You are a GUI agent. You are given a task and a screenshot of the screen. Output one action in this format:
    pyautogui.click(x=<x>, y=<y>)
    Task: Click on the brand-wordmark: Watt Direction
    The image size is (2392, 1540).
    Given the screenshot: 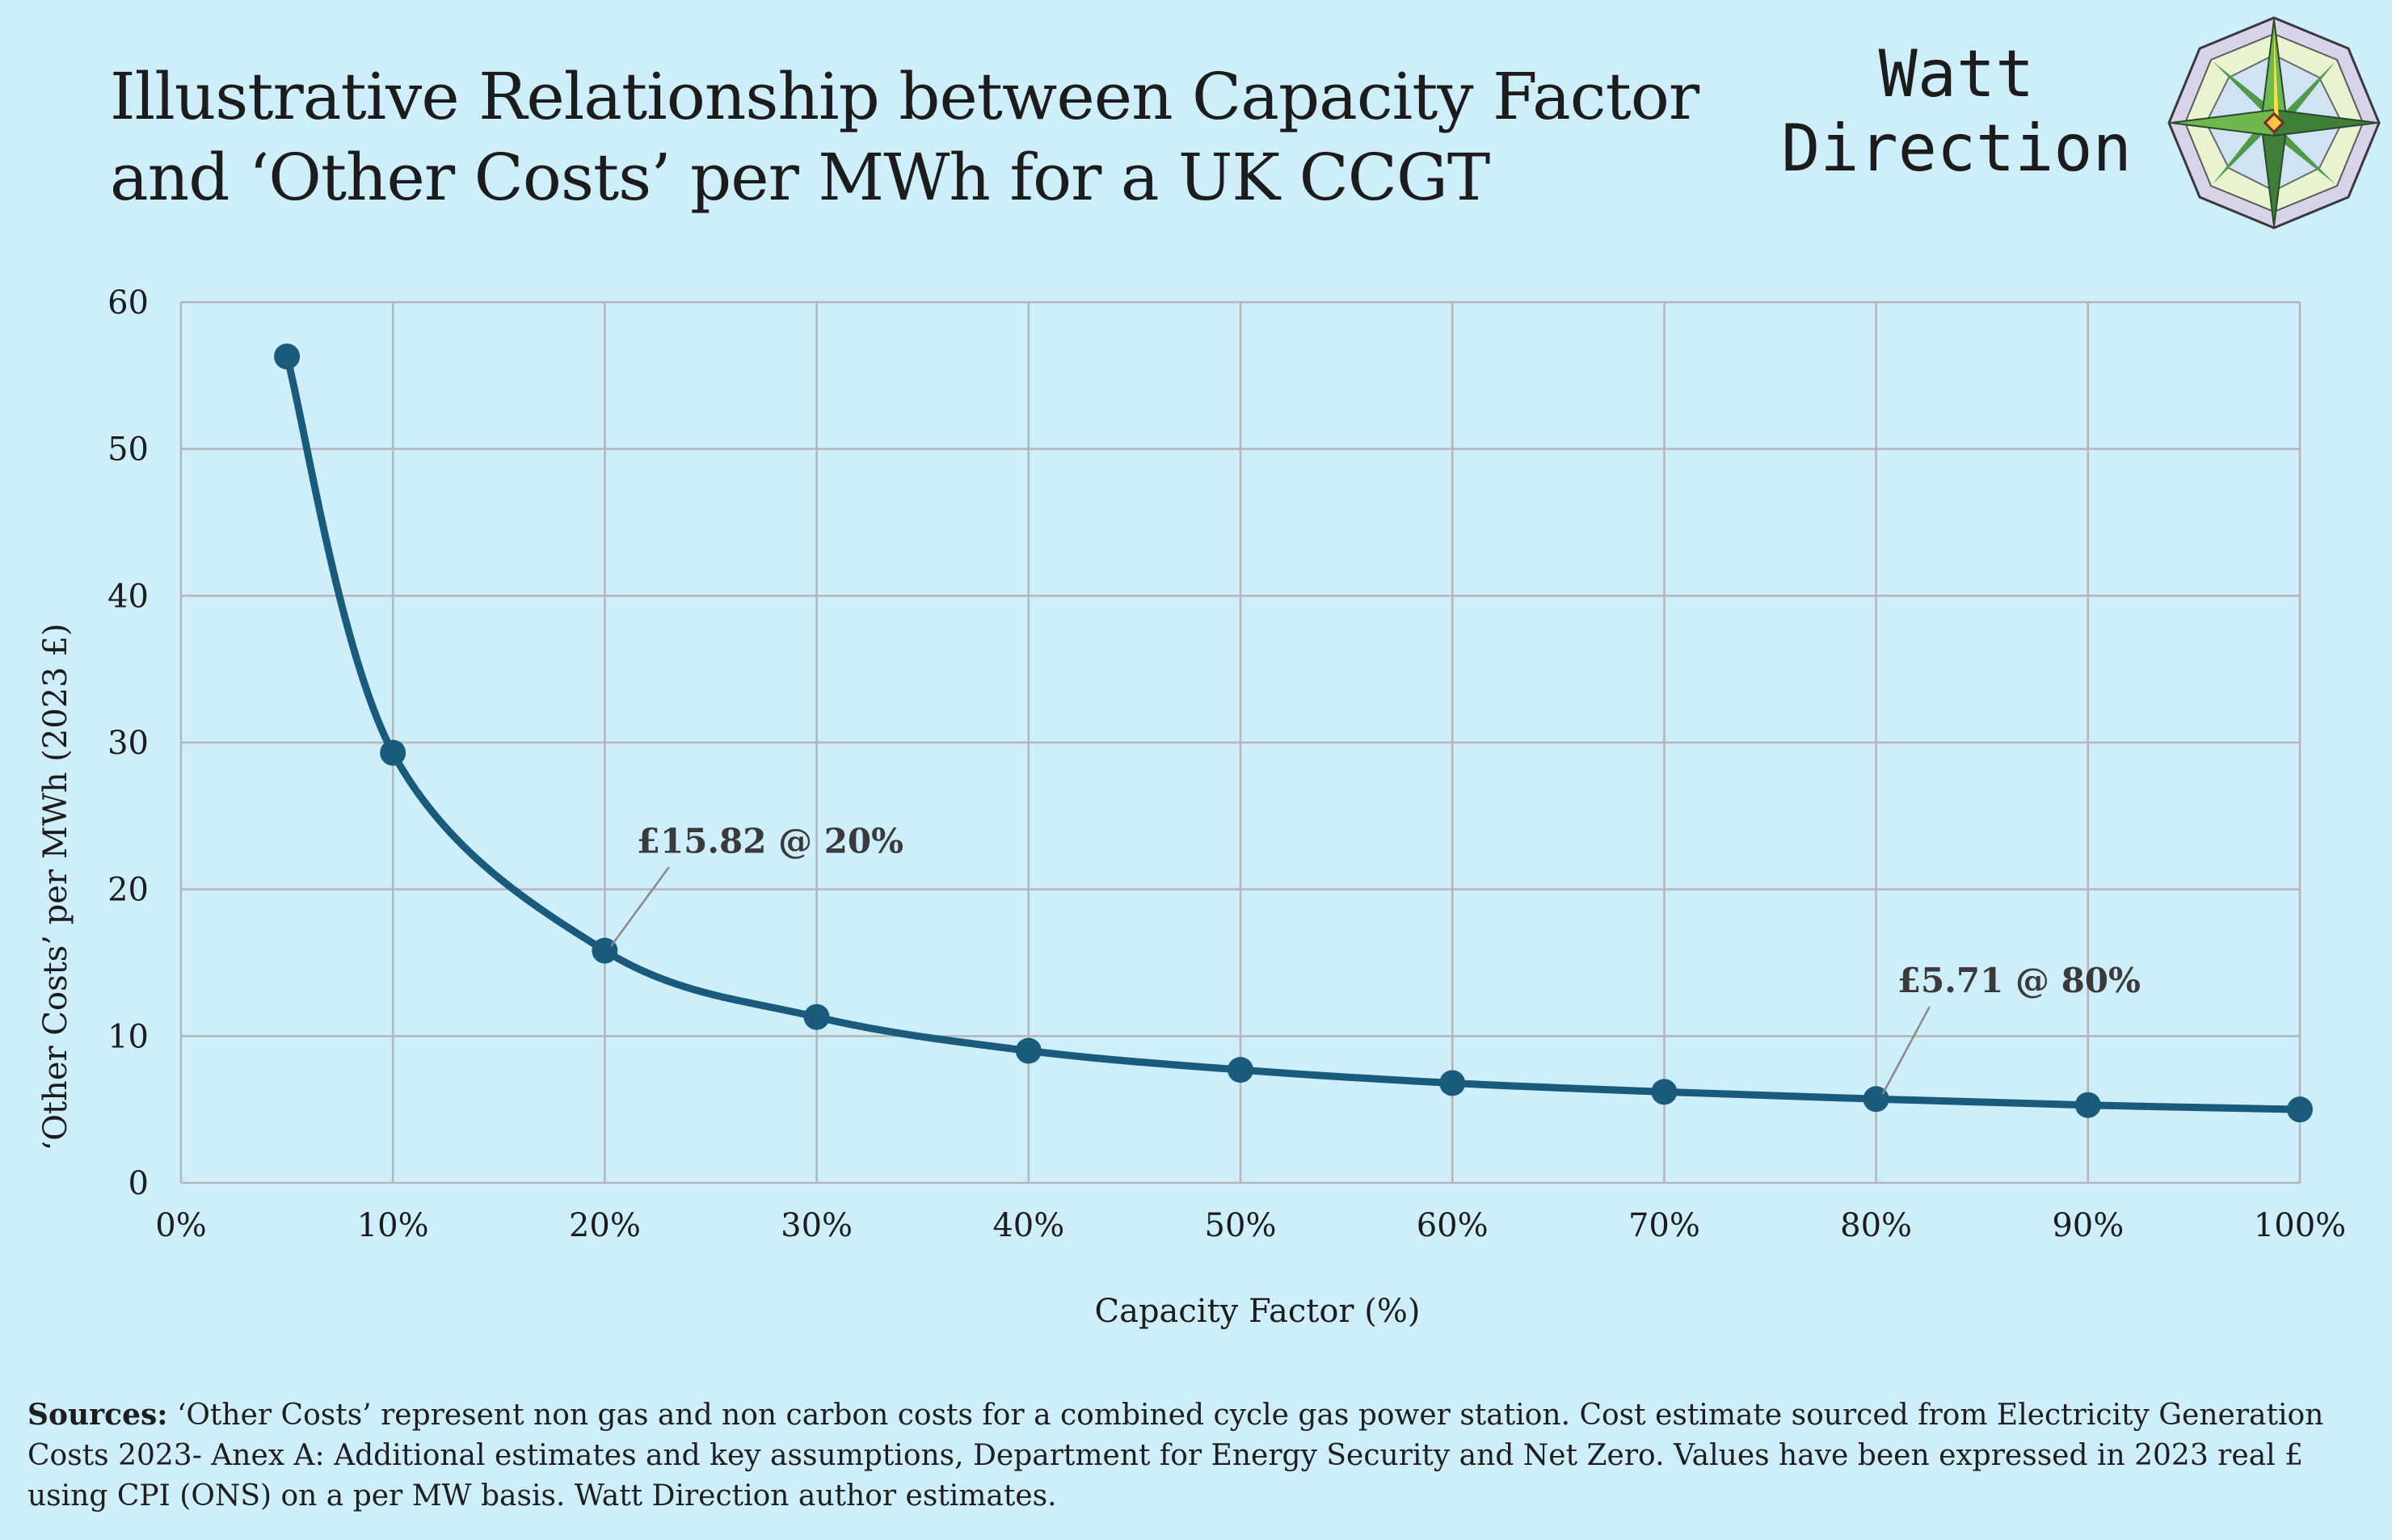 What is the action you would take?
    pyautogui.click(x=1956, y=111)
    